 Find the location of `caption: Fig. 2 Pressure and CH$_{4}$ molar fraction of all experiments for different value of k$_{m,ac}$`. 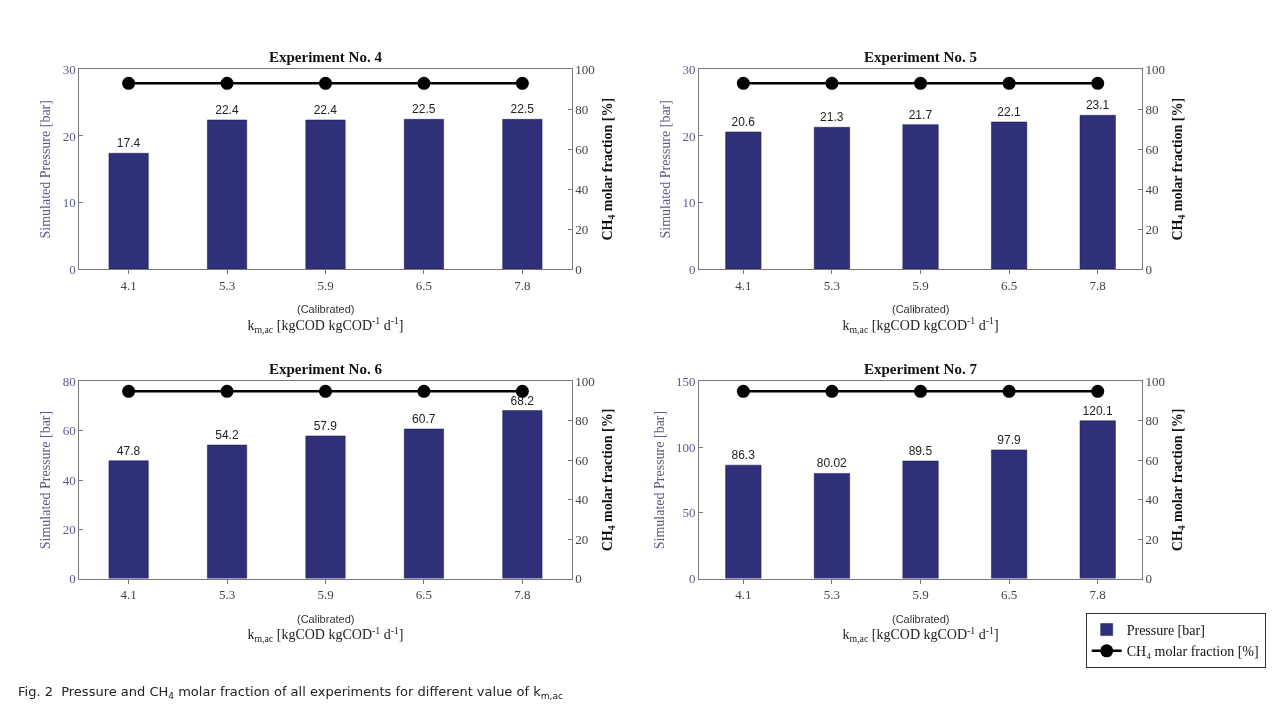

caption: Fig. 2 Pressure and CH$_{4}$ molar fraction of all experiments for different value of k$_{m,ac}$ is located at coordinates (291, 692).